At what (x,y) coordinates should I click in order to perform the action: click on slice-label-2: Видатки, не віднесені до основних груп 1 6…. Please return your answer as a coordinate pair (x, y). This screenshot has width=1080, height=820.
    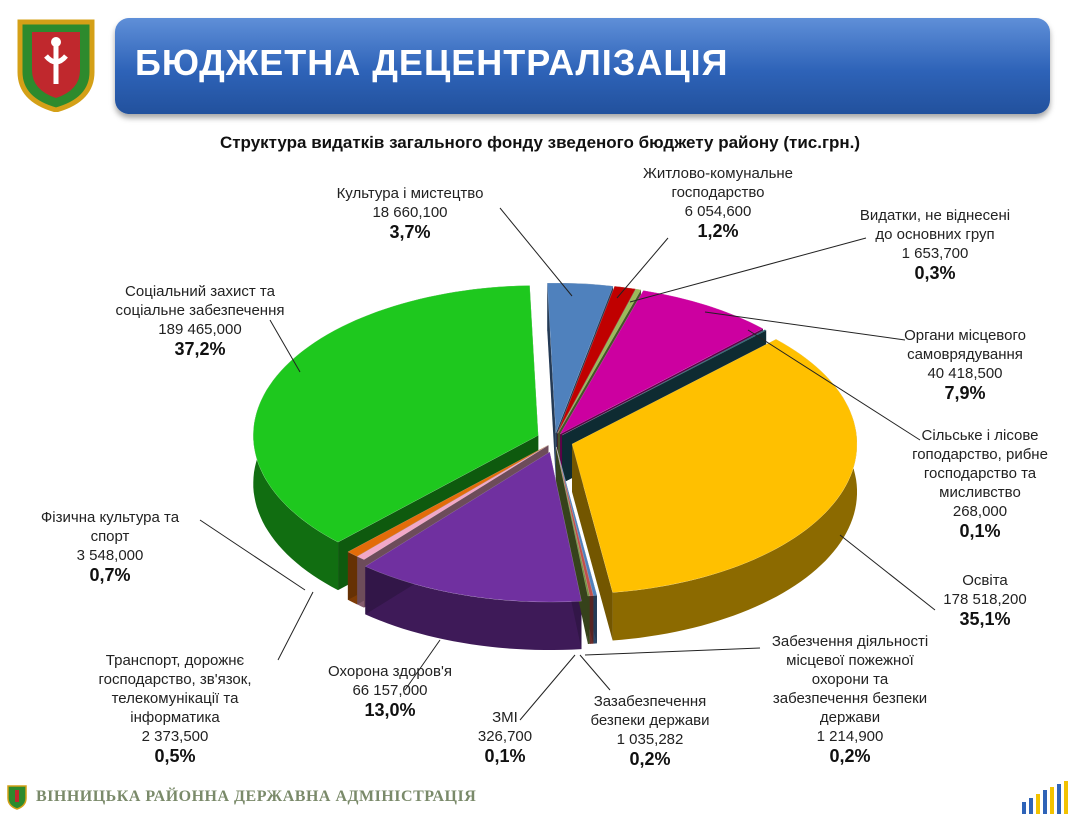
    Looking at the image, I should click on (935, 245).